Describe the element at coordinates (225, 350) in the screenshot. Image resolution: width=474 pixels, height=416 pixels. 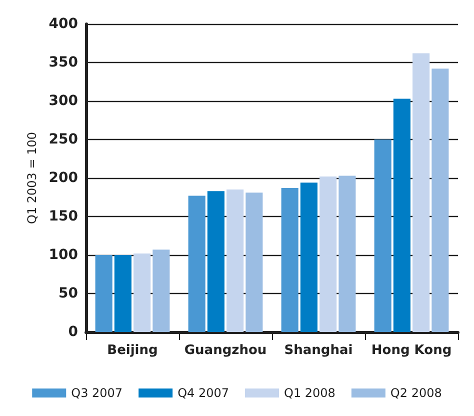
I see `x-tick-label: Guangzhou` at that location.